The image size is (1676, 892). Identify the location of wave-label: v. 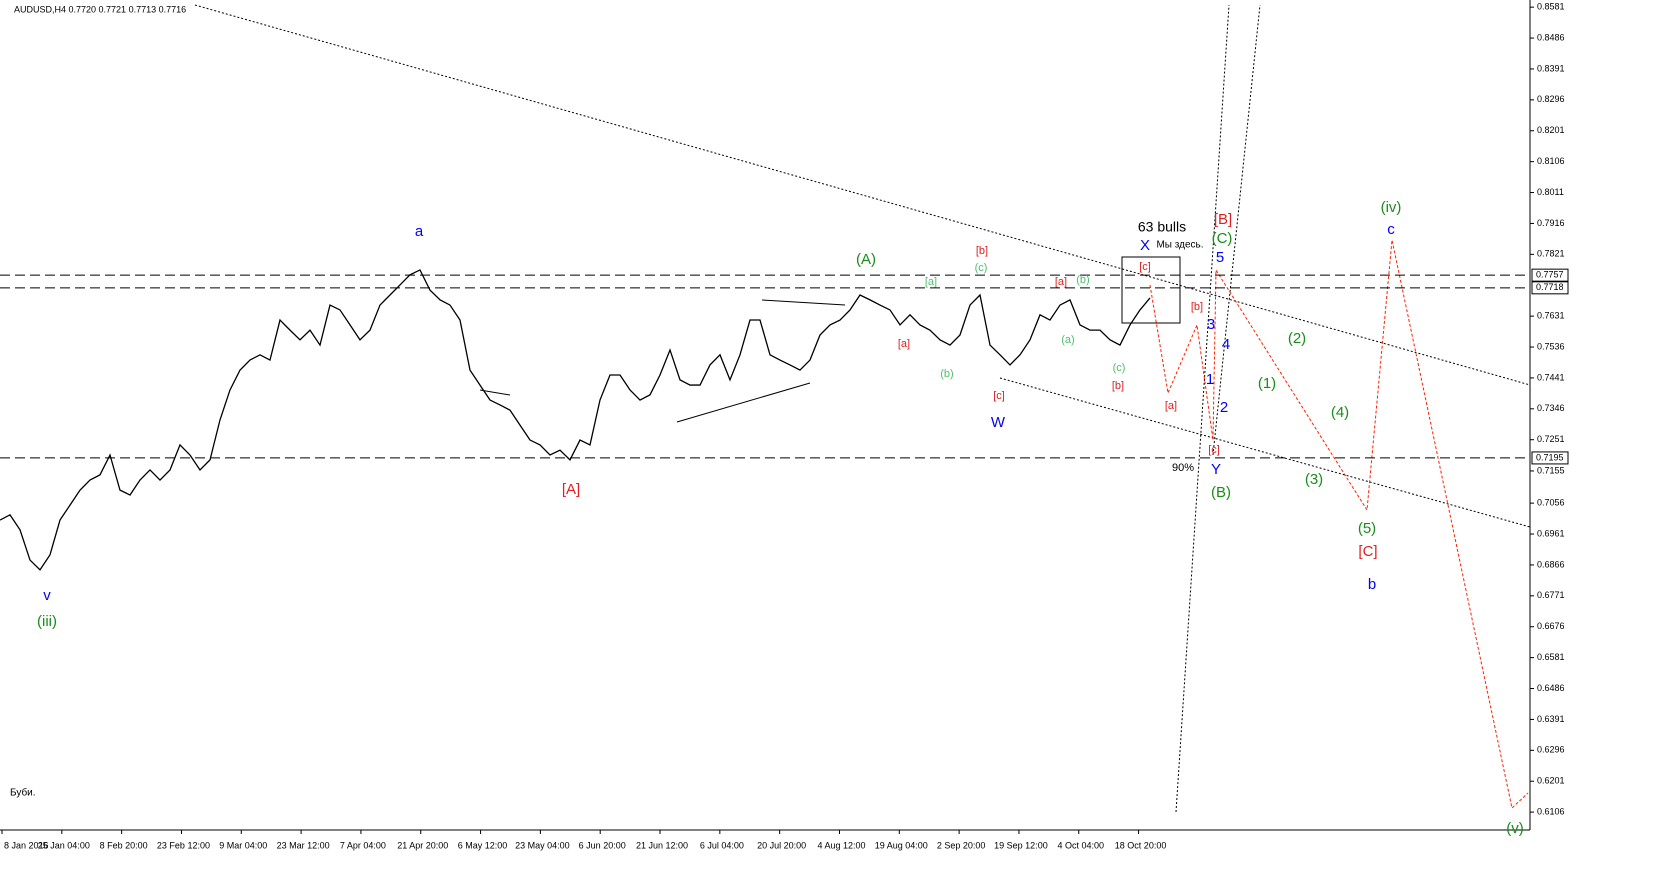
(47, 595).